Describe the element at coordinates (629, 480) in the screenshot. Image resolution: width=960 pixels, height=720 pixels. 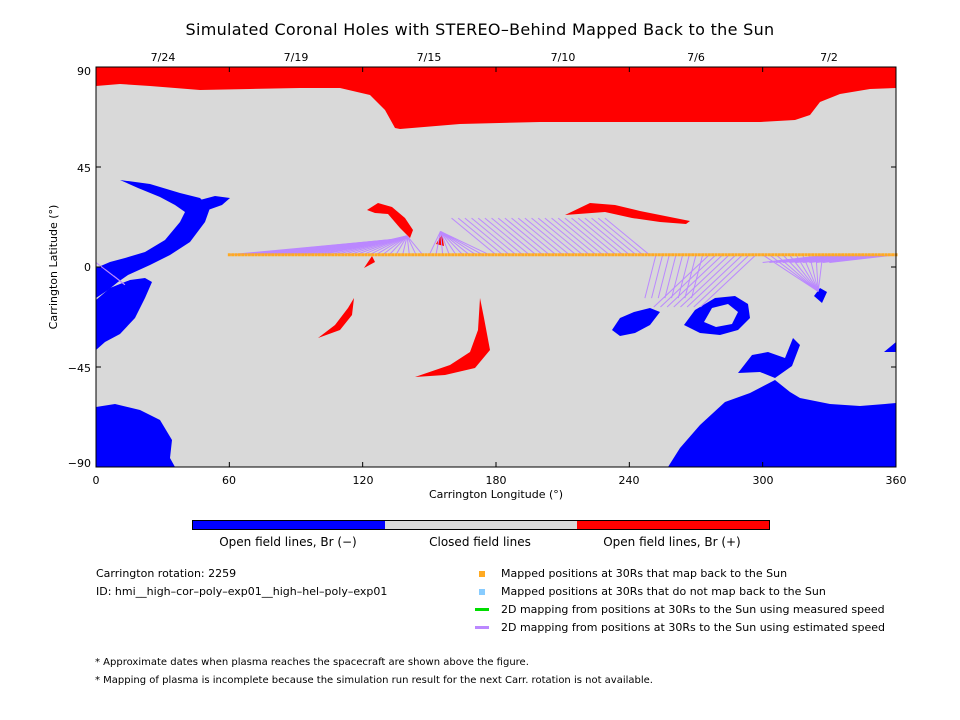
I see `x-tick-label: 240` at that location.